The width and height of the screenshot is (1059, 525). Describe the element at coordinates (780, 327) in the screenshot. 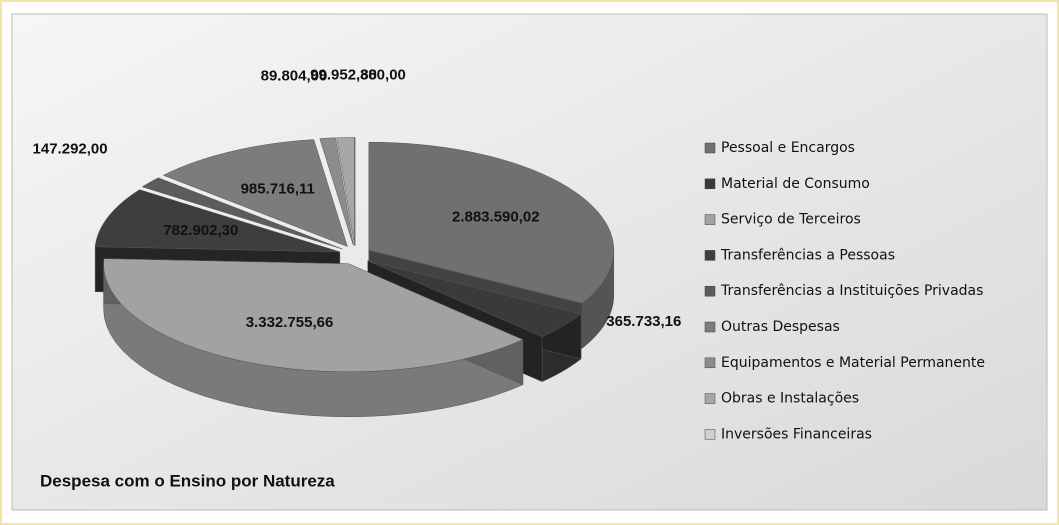

I see `legend-label: Outras Despesas` at that location.